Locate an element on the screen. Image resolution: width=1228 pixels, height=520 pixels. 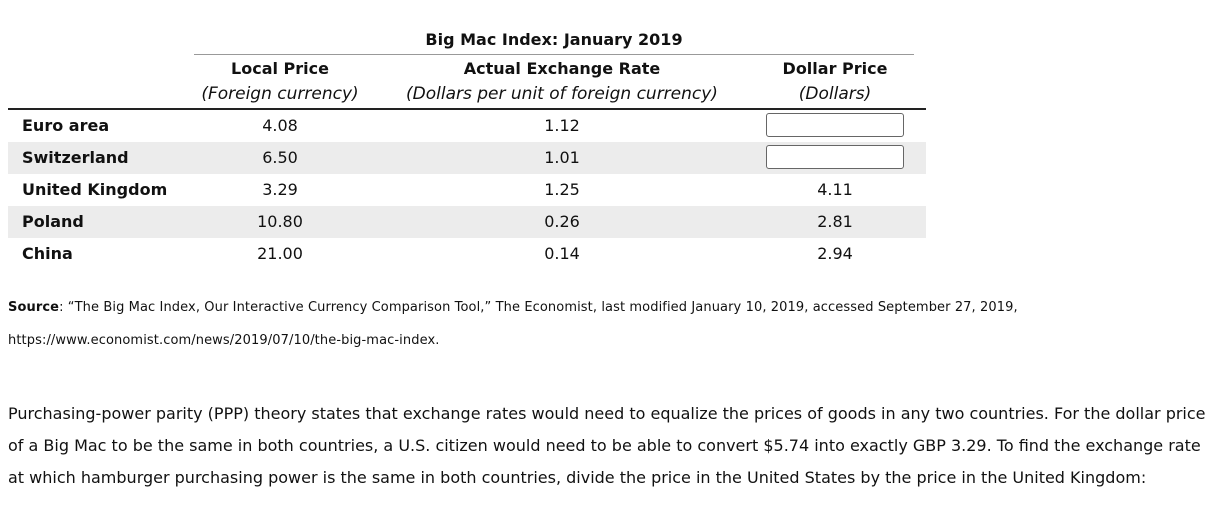
header-dollar-price: Dollar Price (Dollars) is located at coordinates (835, 84).